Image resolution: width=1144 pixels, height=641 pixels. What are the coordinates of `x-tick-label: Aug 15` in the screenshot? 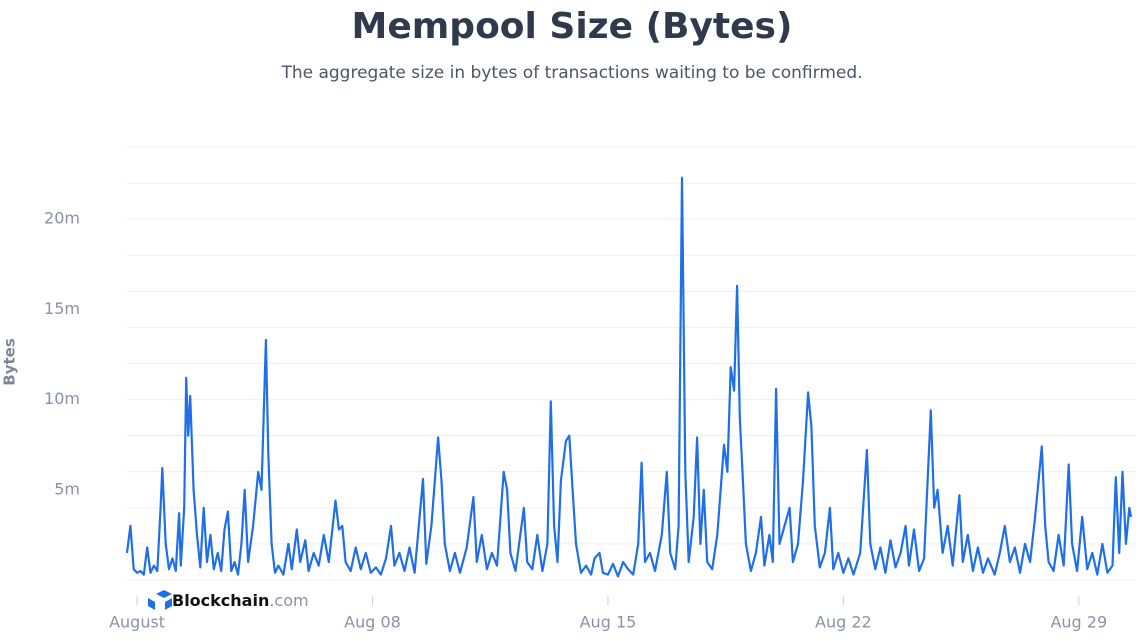 It's located at (608, 622).